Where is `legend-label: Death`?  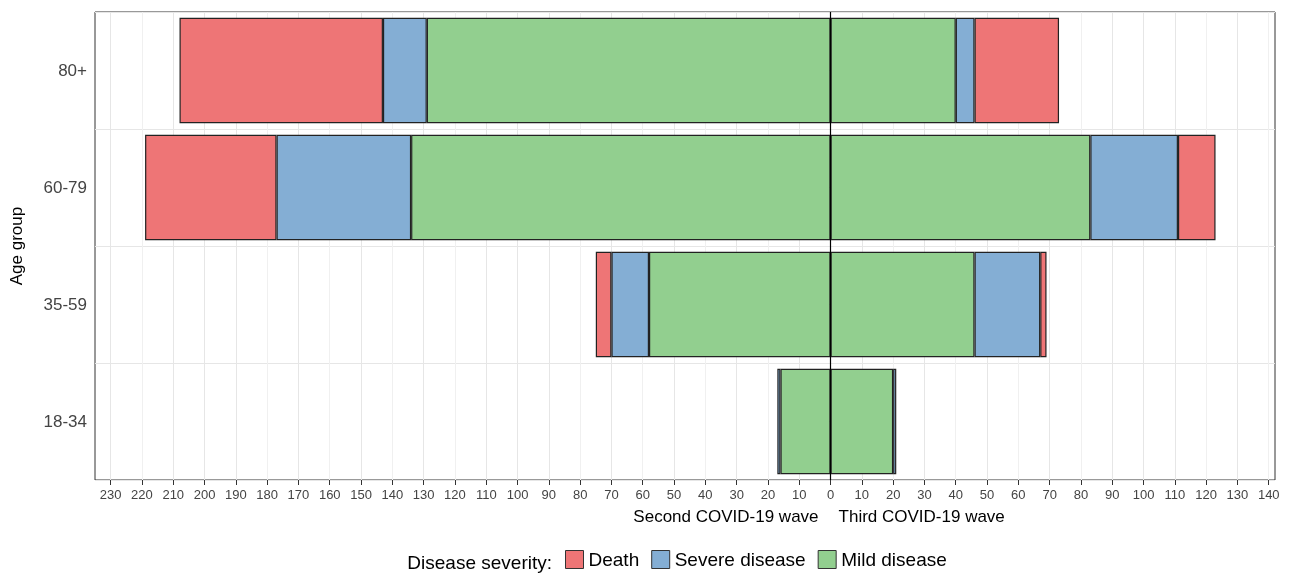
legend-label: Death is located at coordinates (614, 559).